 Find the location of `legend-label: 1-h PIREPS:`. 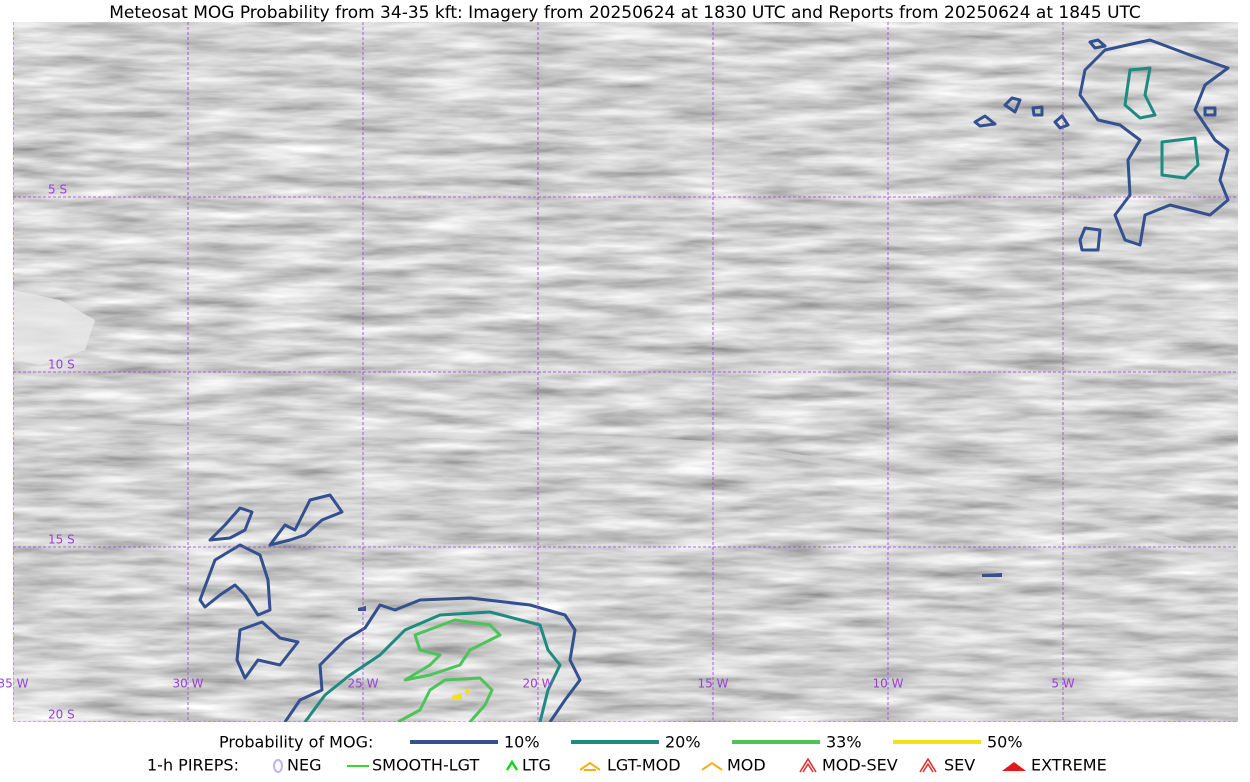

legend-label: 1-h PIREPS: is located at coordinates (193, 765).